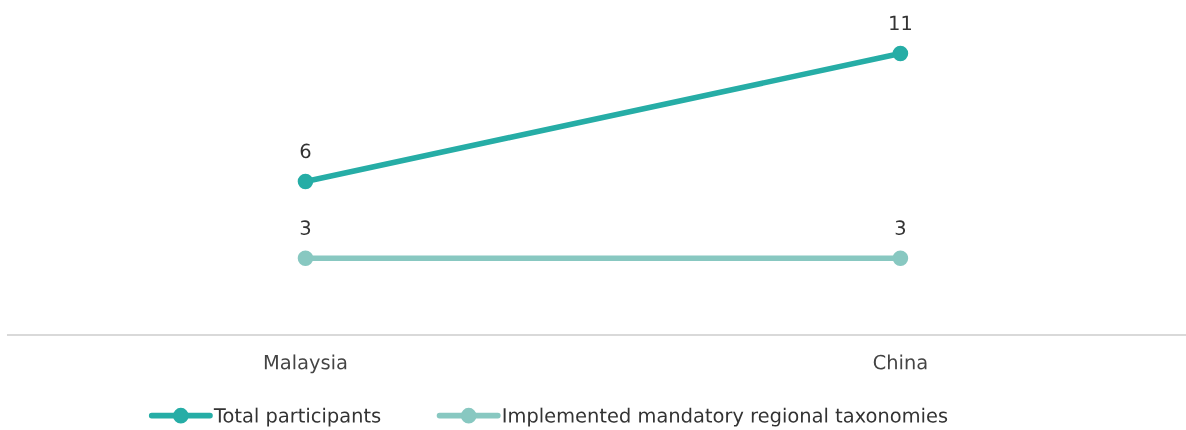 The width and height of the screenshot is (1186, 430). I want to click on x-tick-label: China, so click(900, 362).